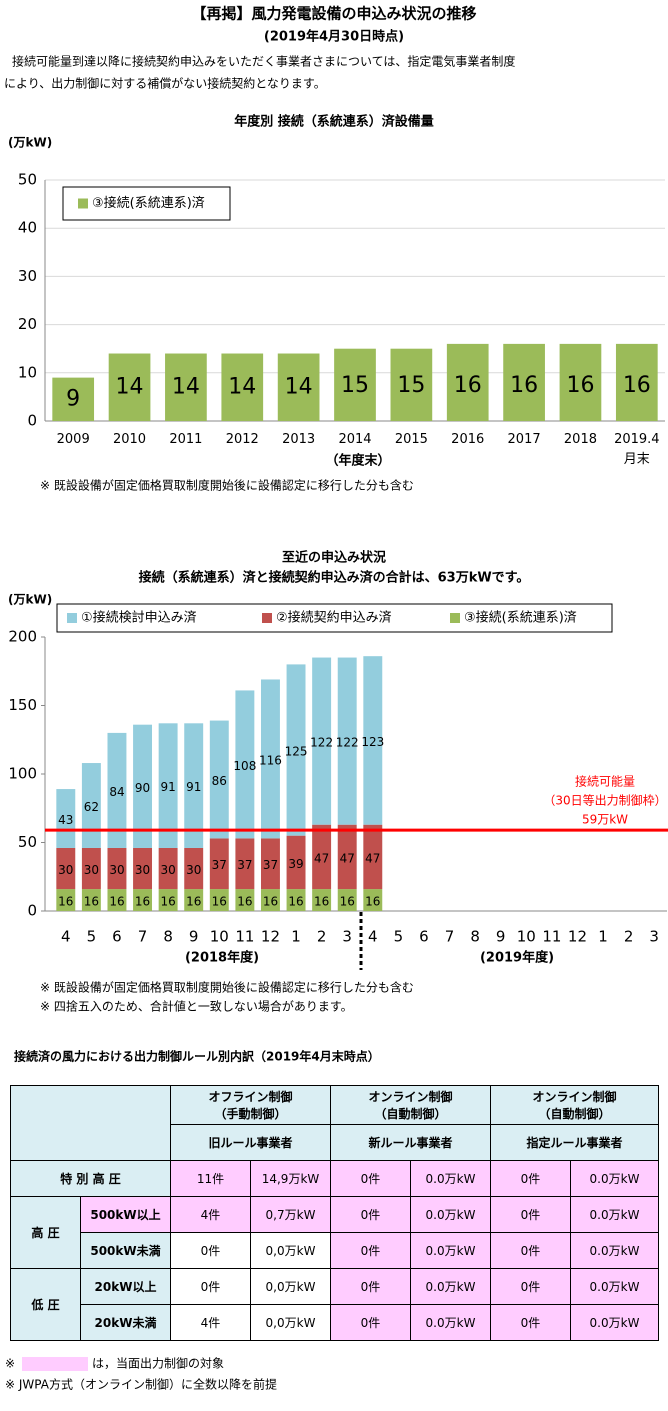  Describe the element at coordinates (250, 1142) in the screenshot. I see `rule-head: 旧ルール事業者` at that location.